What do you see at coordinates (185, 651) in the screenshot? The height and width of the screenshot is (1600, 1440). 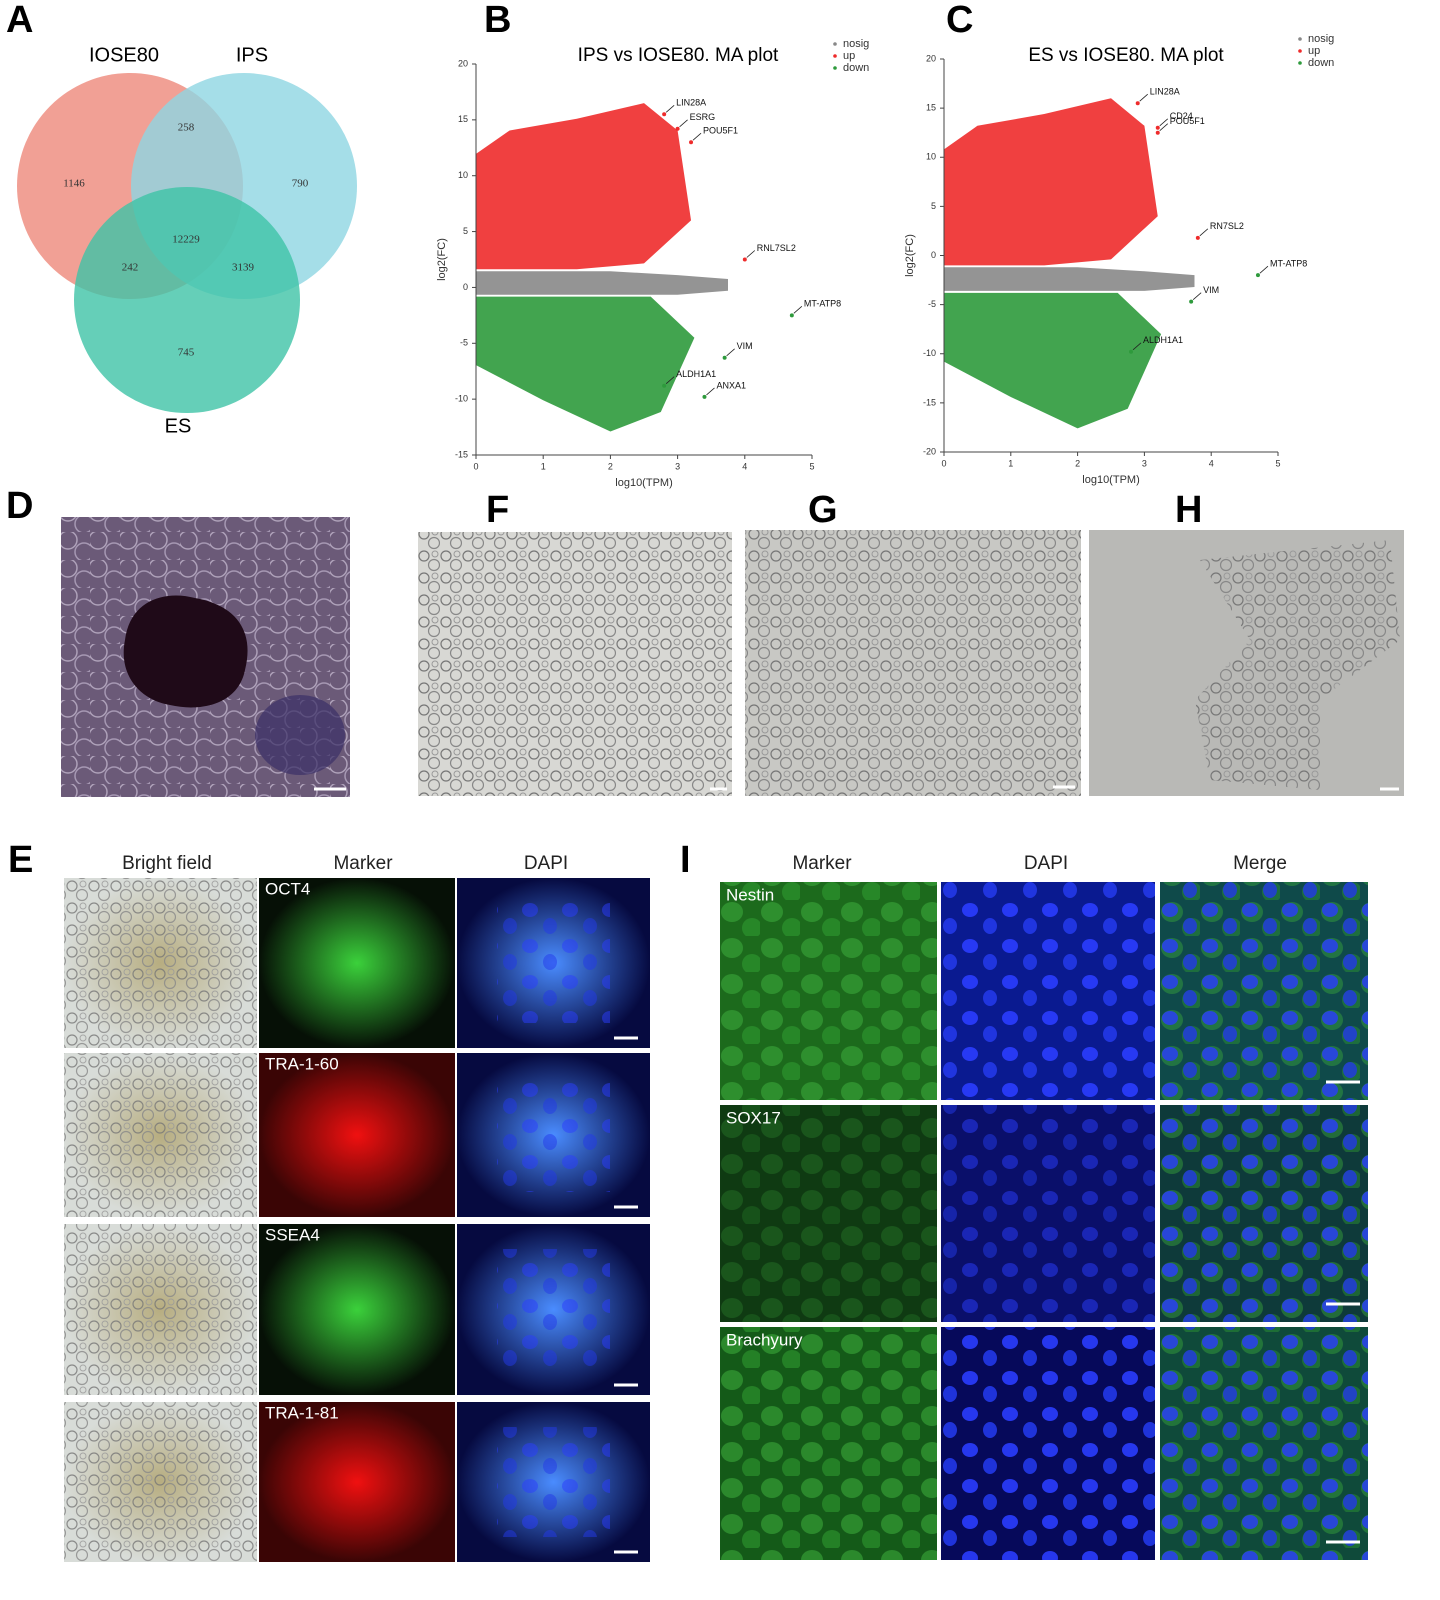 I see `colony` at bounding box center [185, 651].